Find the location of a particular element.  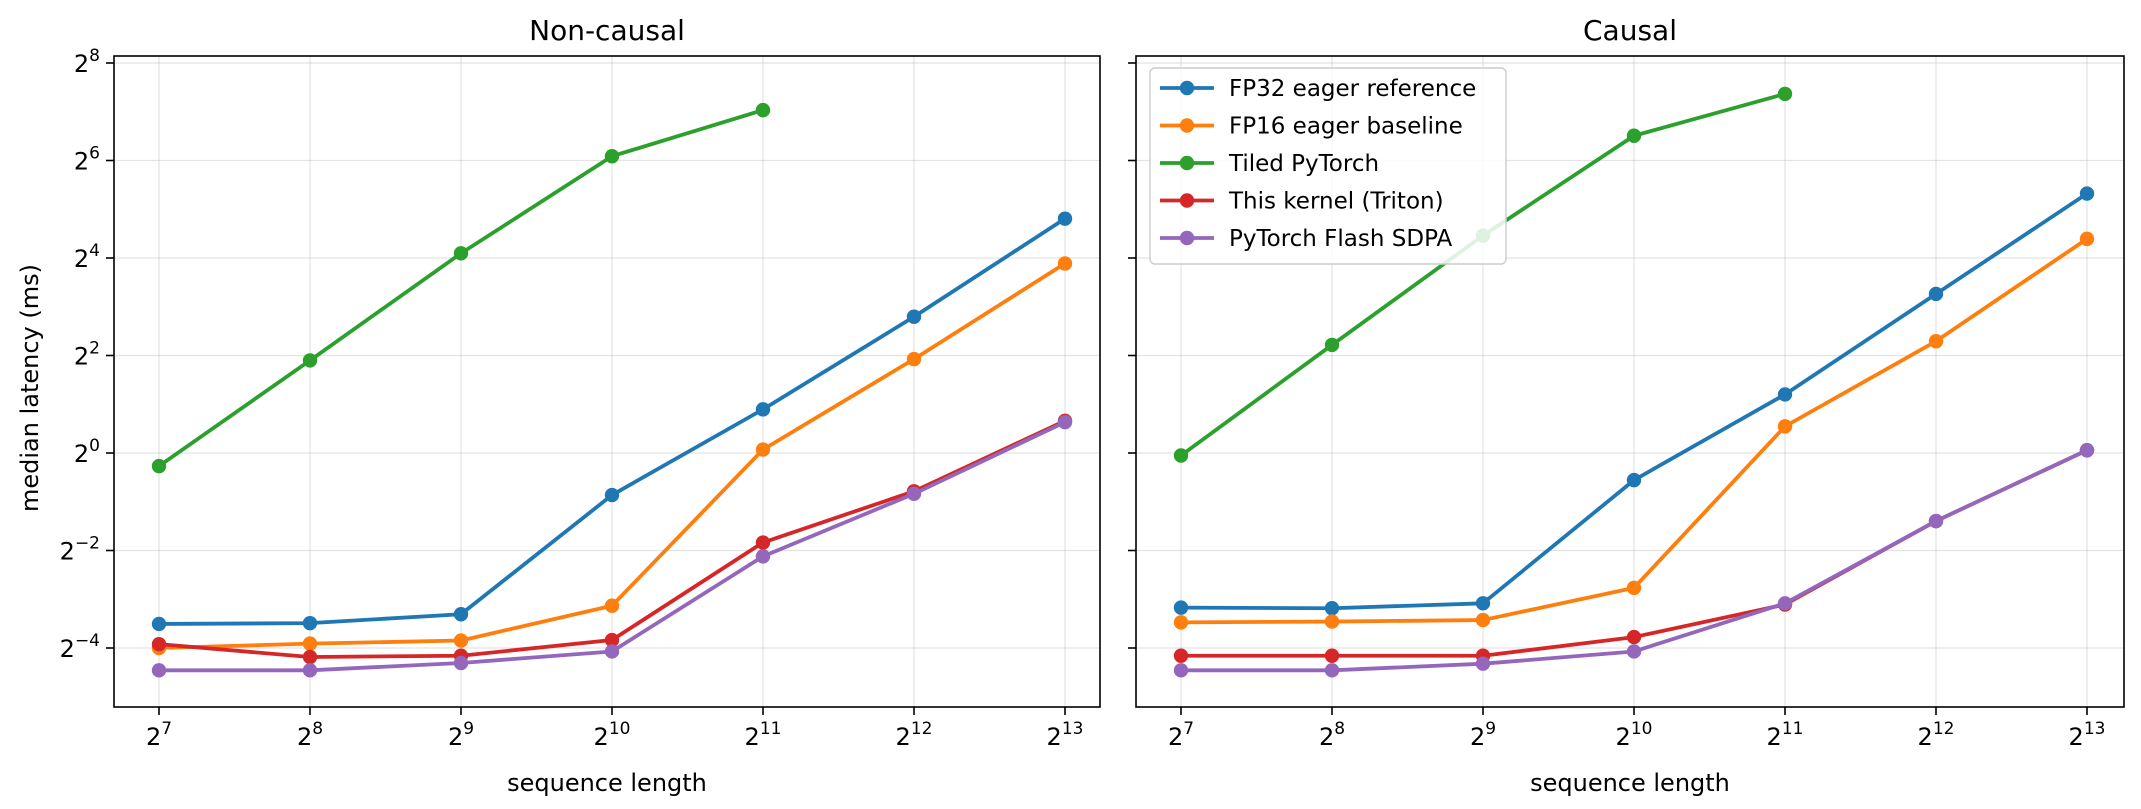

legend-box is located at coordinates (1328, 166).